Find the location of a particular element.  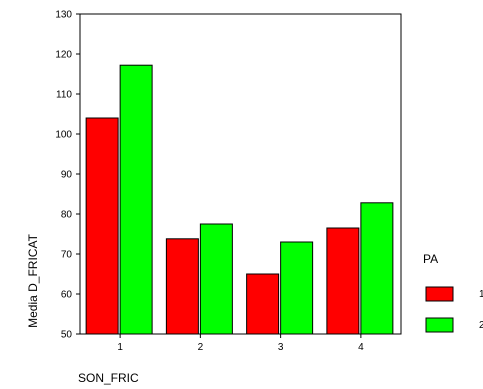

x-axis-label: SON_FRIC is located at coordinates (108, 378).